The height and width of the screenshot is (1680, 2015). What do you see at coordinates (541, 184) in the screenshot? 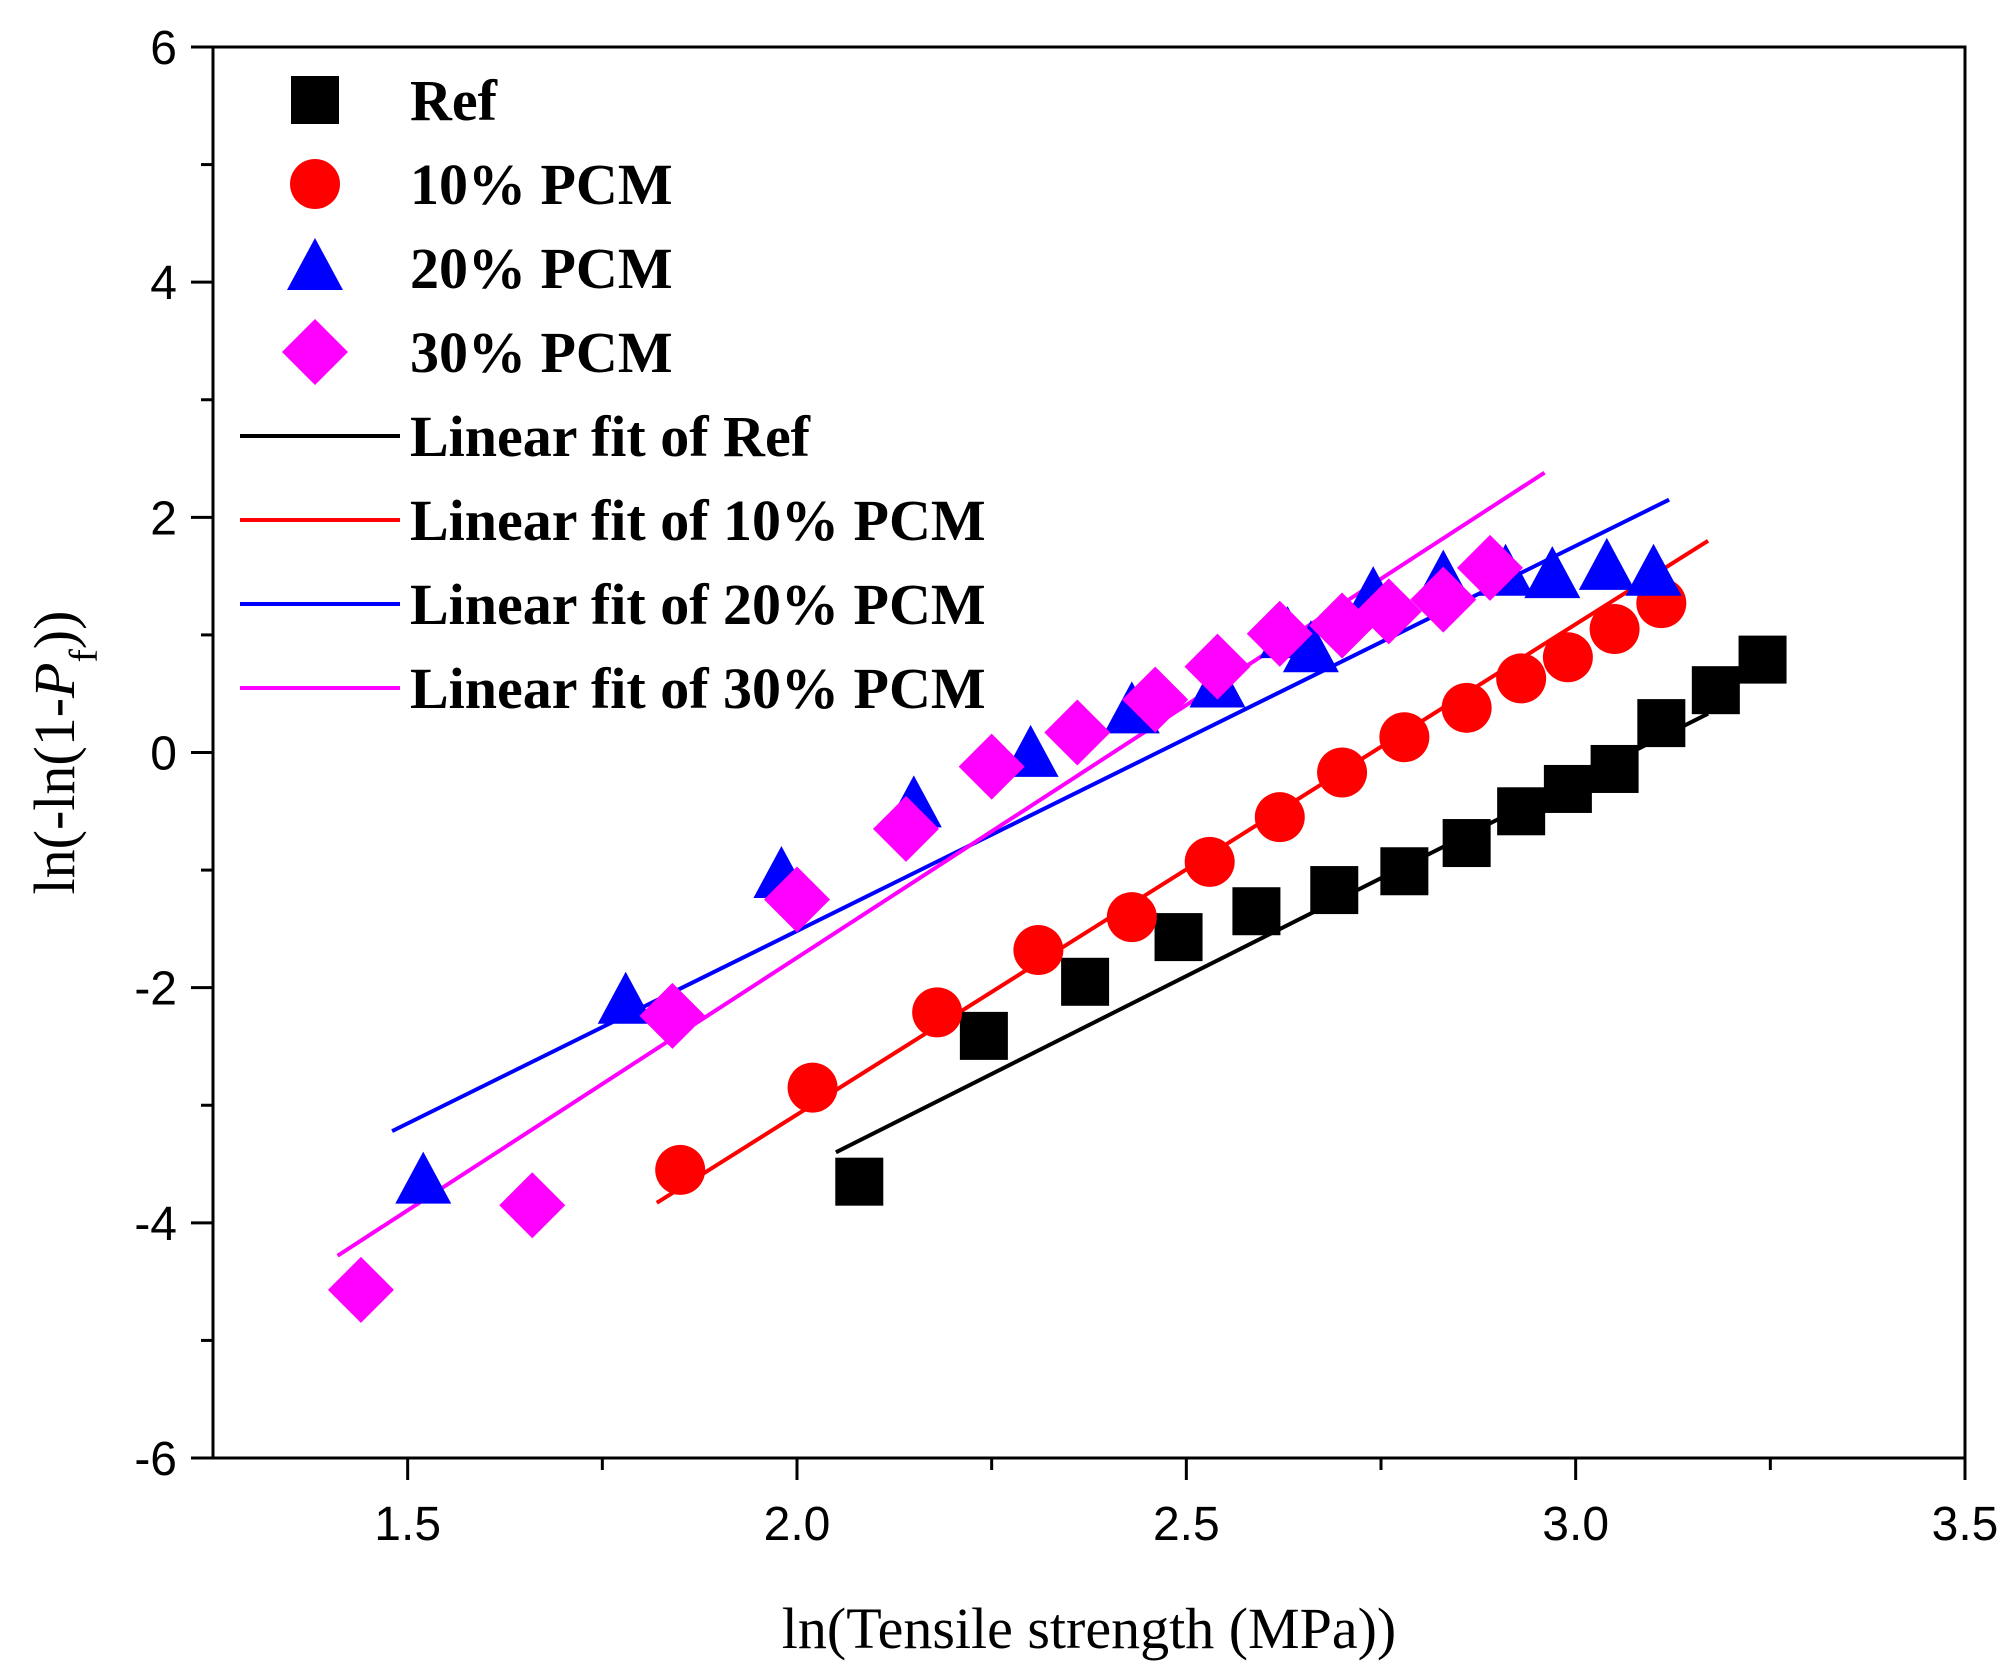
I see `legend-label: 10% PCM` at bounding box center [541, 184].